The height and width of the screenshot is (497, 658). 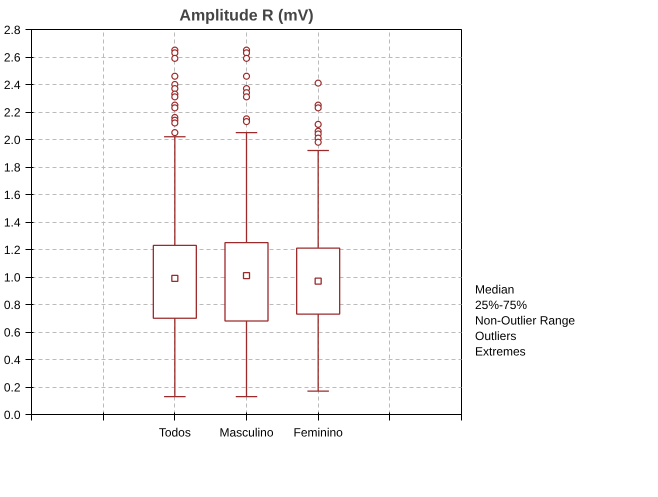 What do you see at coordinates (318, 433) in the screenshot?
I see `x-tick-label: Feminino` at bounding box center [318, 433].